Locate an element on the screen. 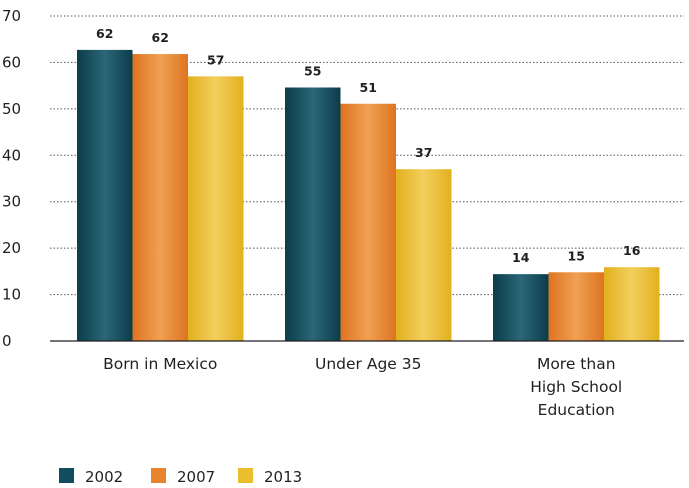 The height and width of the screenshot is (488, 689). data-label: 57 is located at coordinates (215, 59).